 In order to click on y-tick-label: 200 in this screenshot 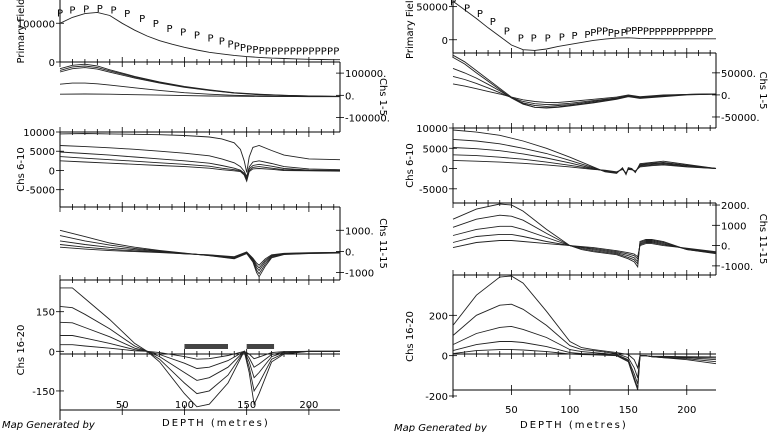, I will do `click(438, 316)`.